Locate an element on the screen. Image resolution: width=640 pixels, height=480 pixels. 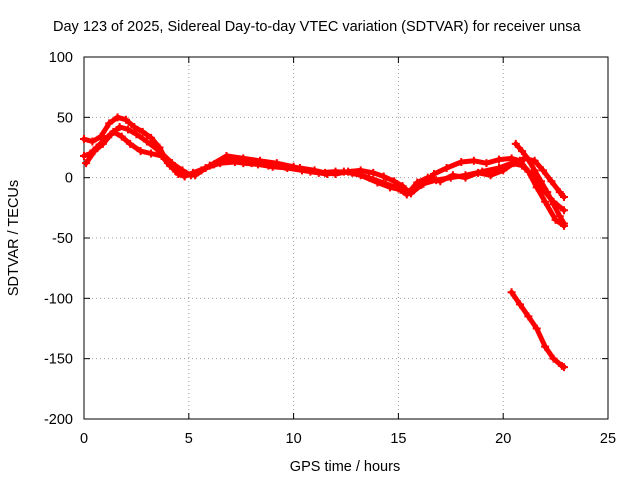
y-tick-label: 100 is located at coordinates (61, 58).